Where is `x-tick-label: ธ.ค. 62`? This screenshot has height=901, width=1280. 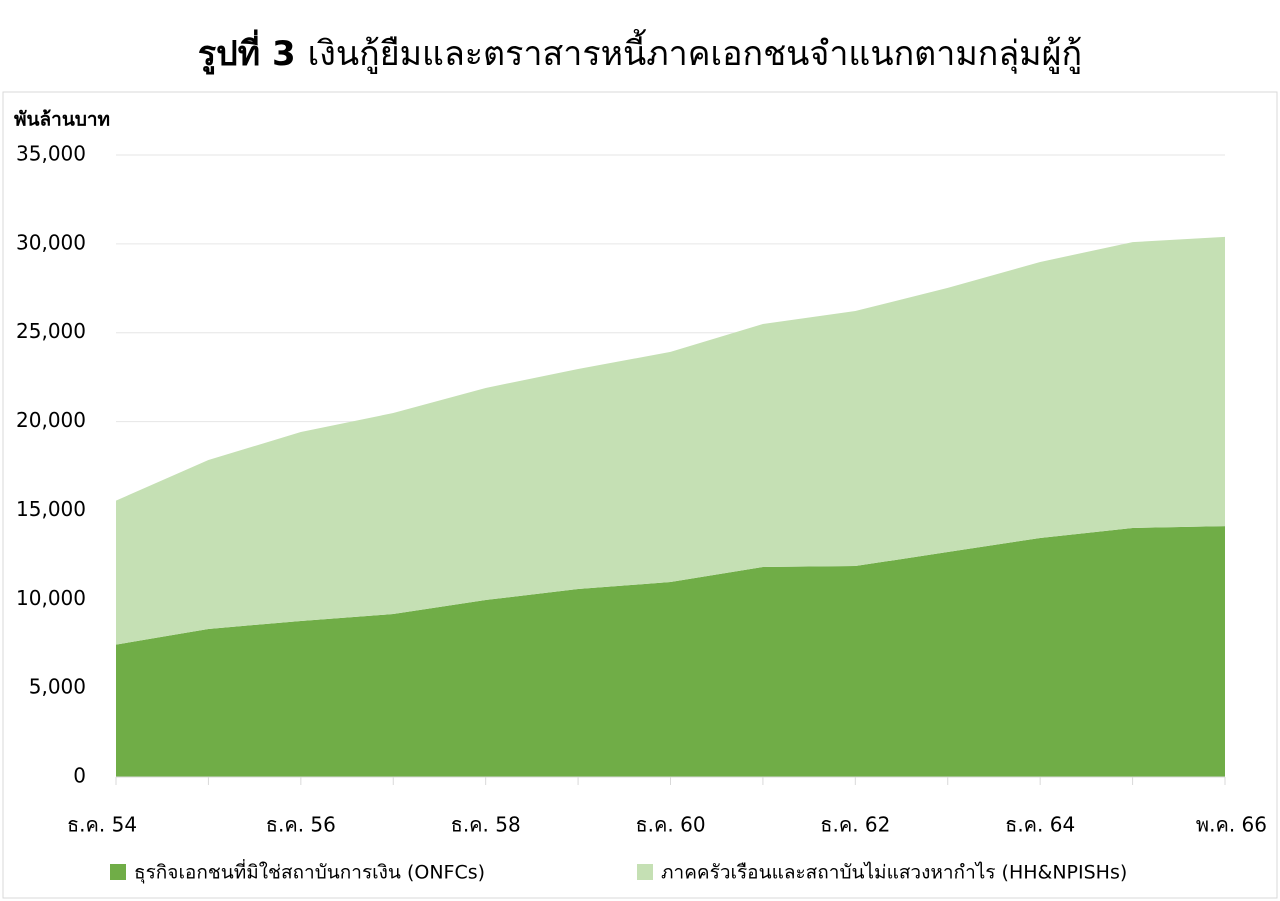
x-tick-label: ธ.ค. 62 is located at coordinates (855, 825).